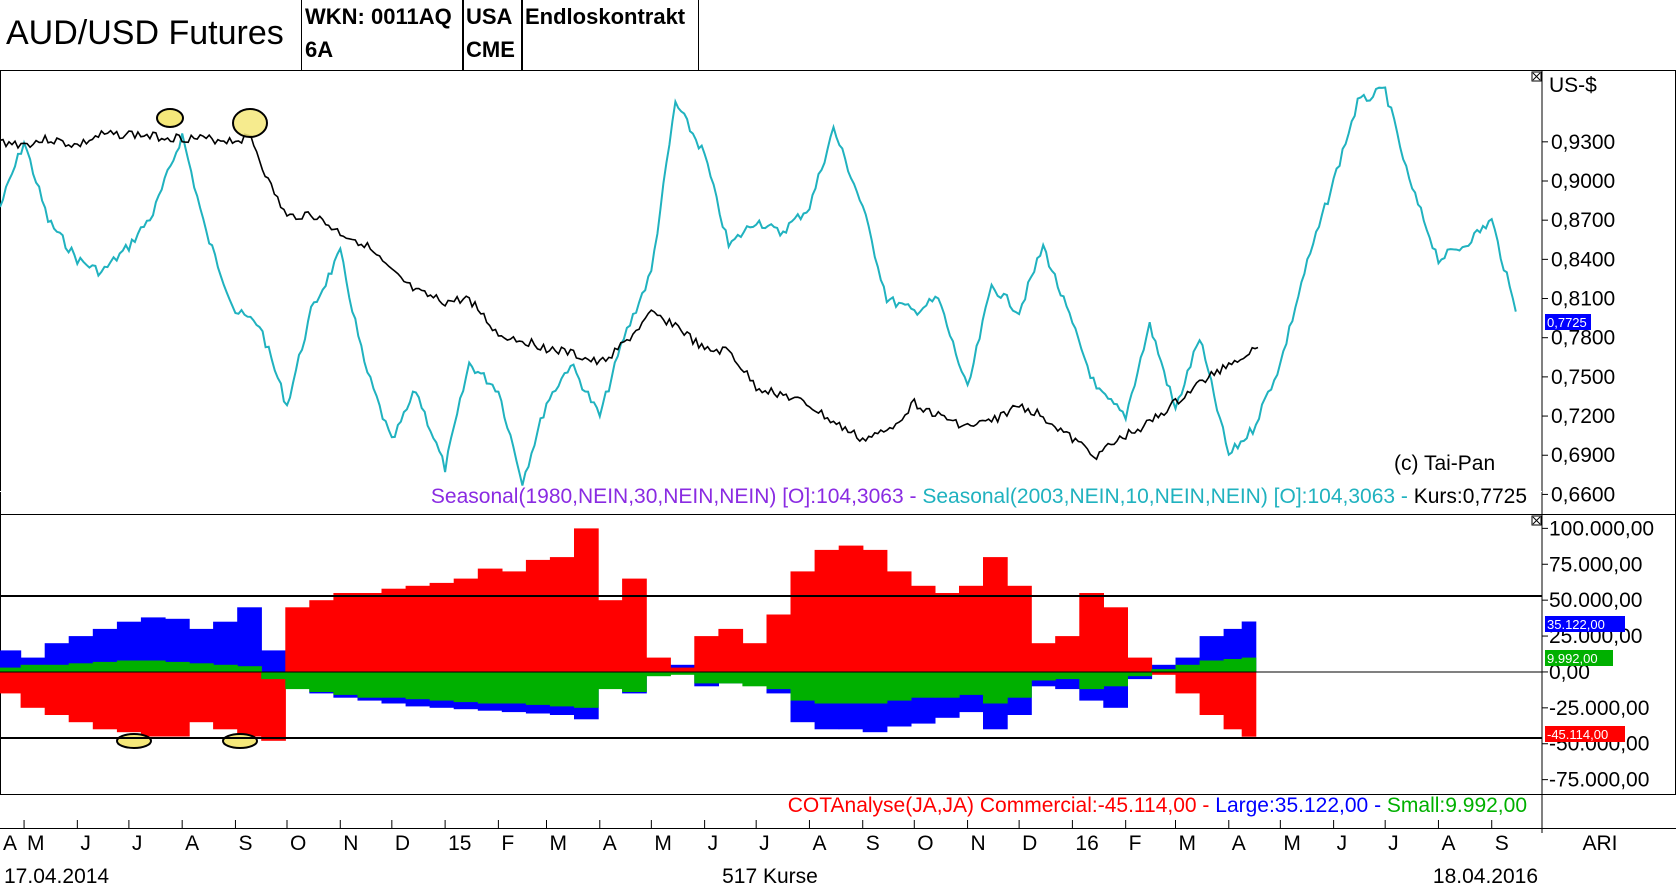 This screenshot has width=1676, height=893. Describe the element at coordinates (1583, 259) in the screenshot. I see `price-tick-label: 0,8400` at that location.